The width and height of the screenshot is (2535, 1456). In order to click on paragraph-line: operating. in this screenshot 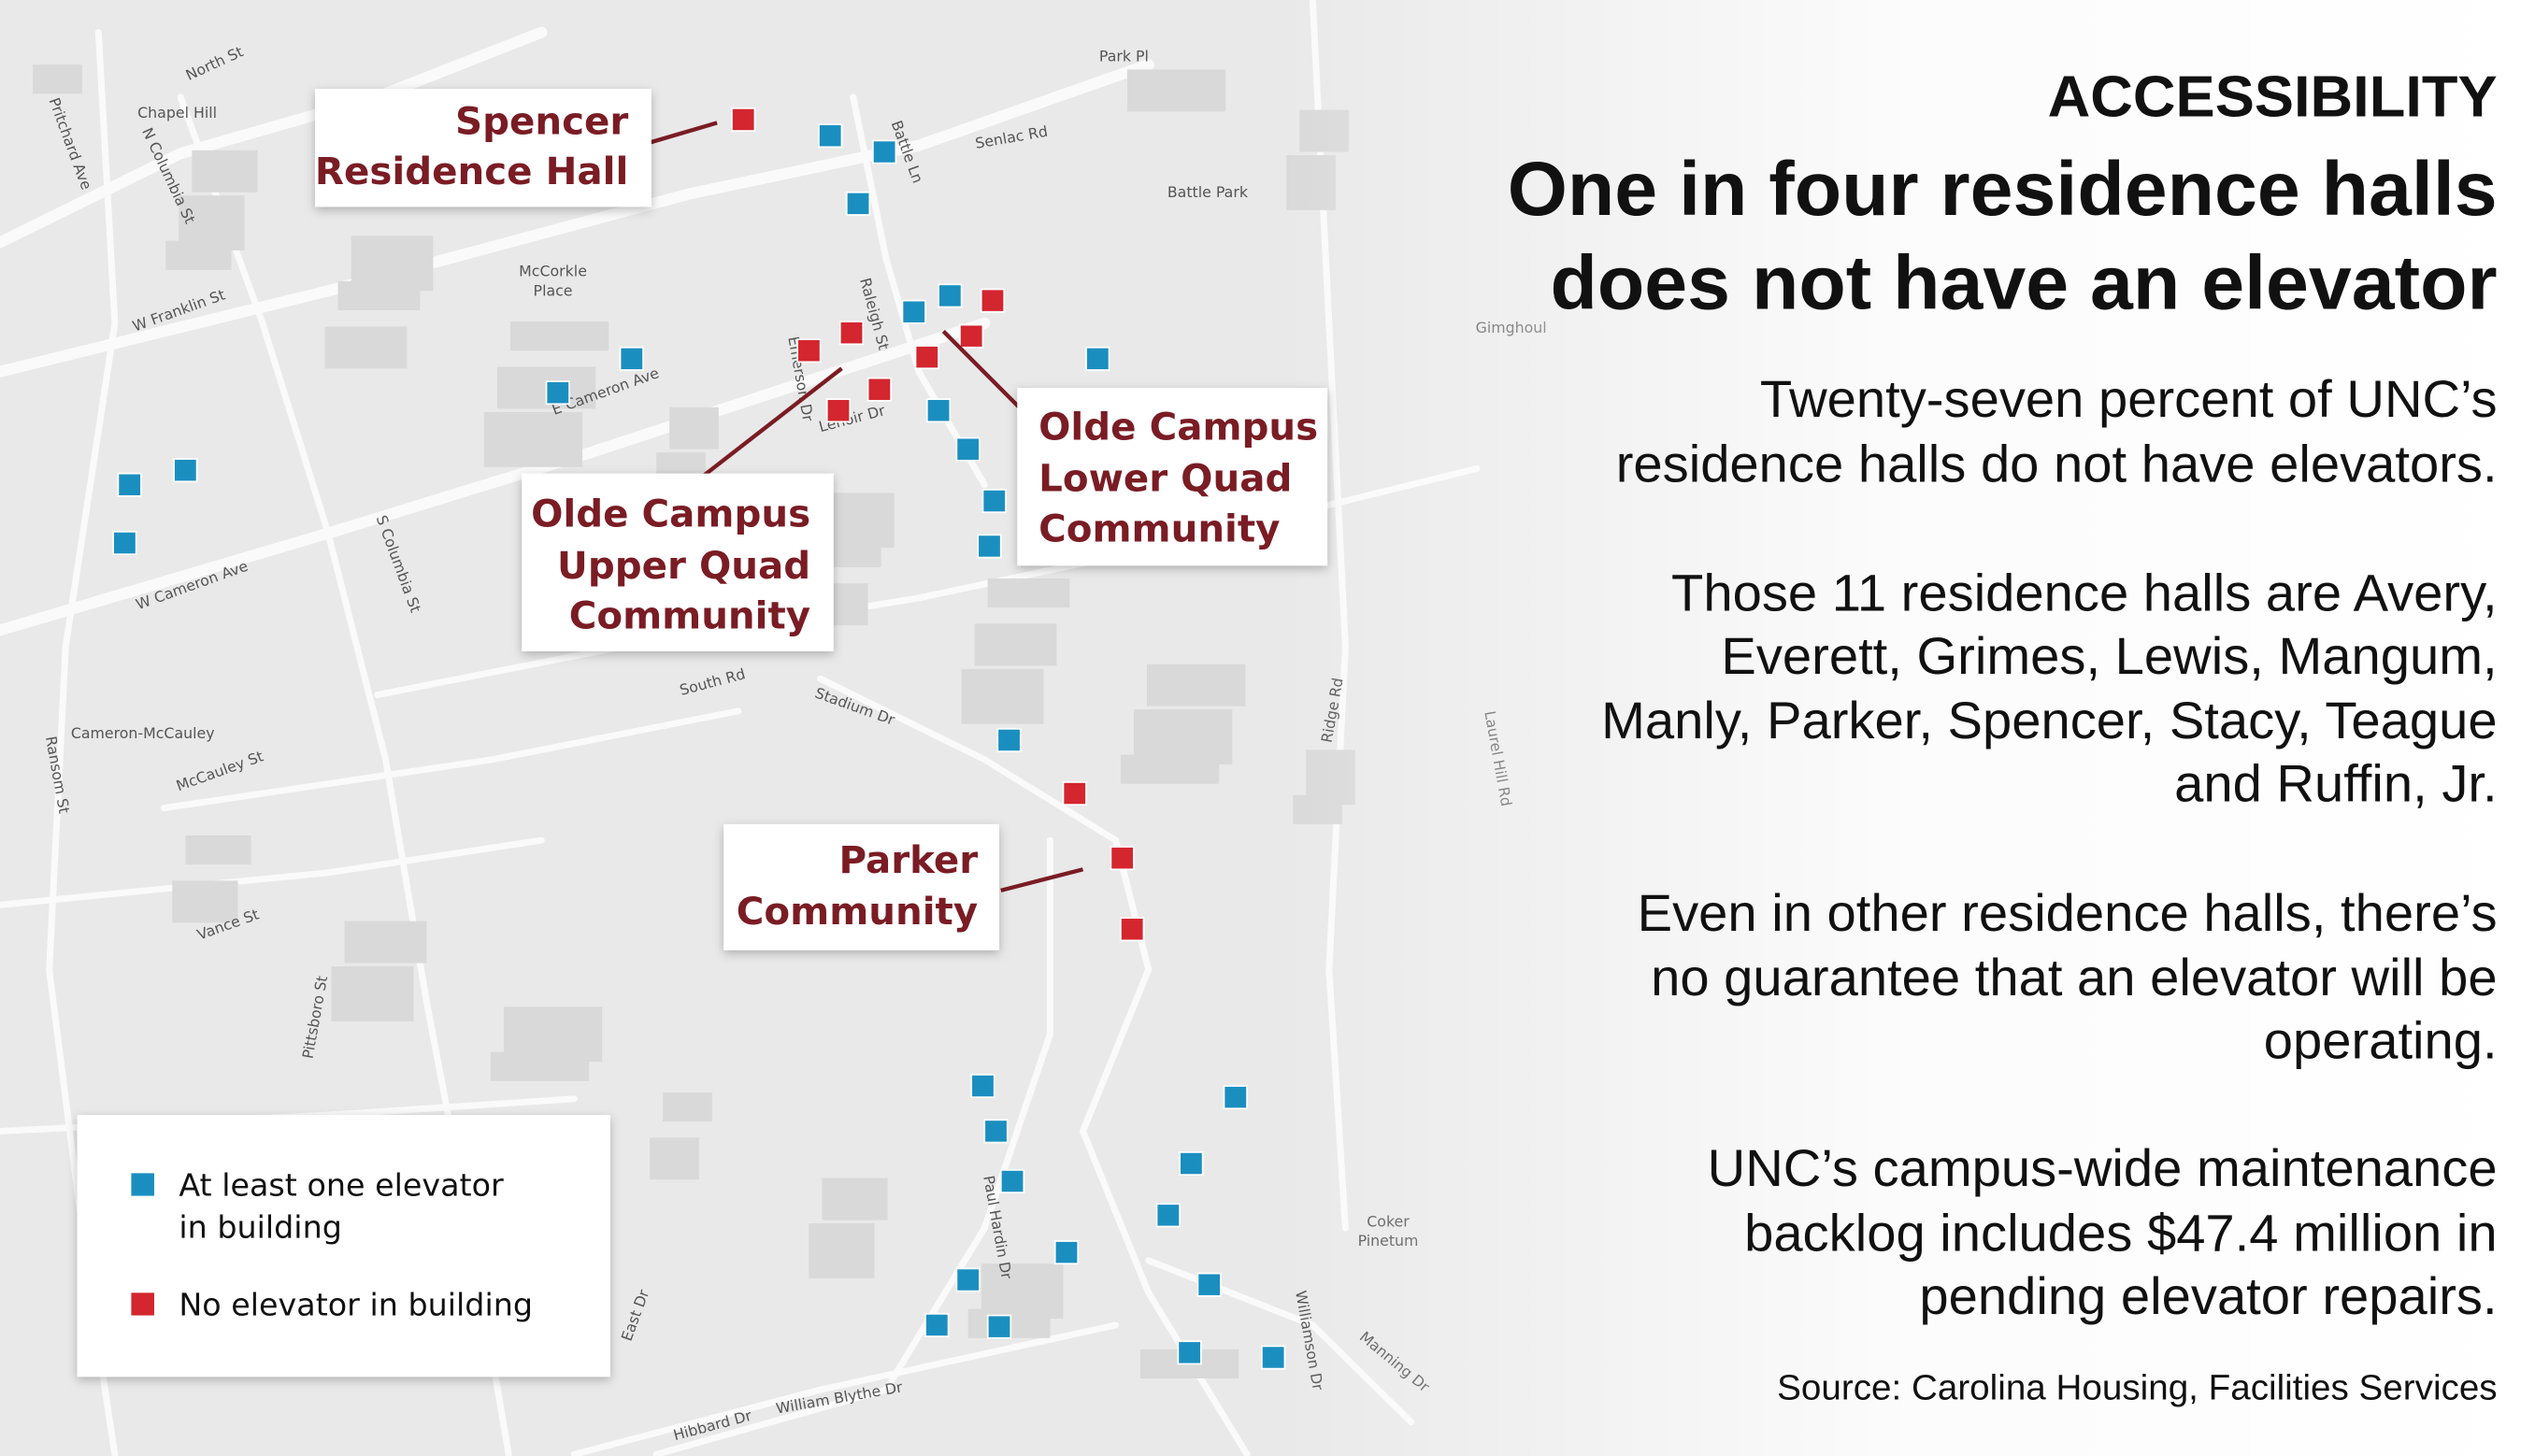, I will do `click(2381, 1041)`.